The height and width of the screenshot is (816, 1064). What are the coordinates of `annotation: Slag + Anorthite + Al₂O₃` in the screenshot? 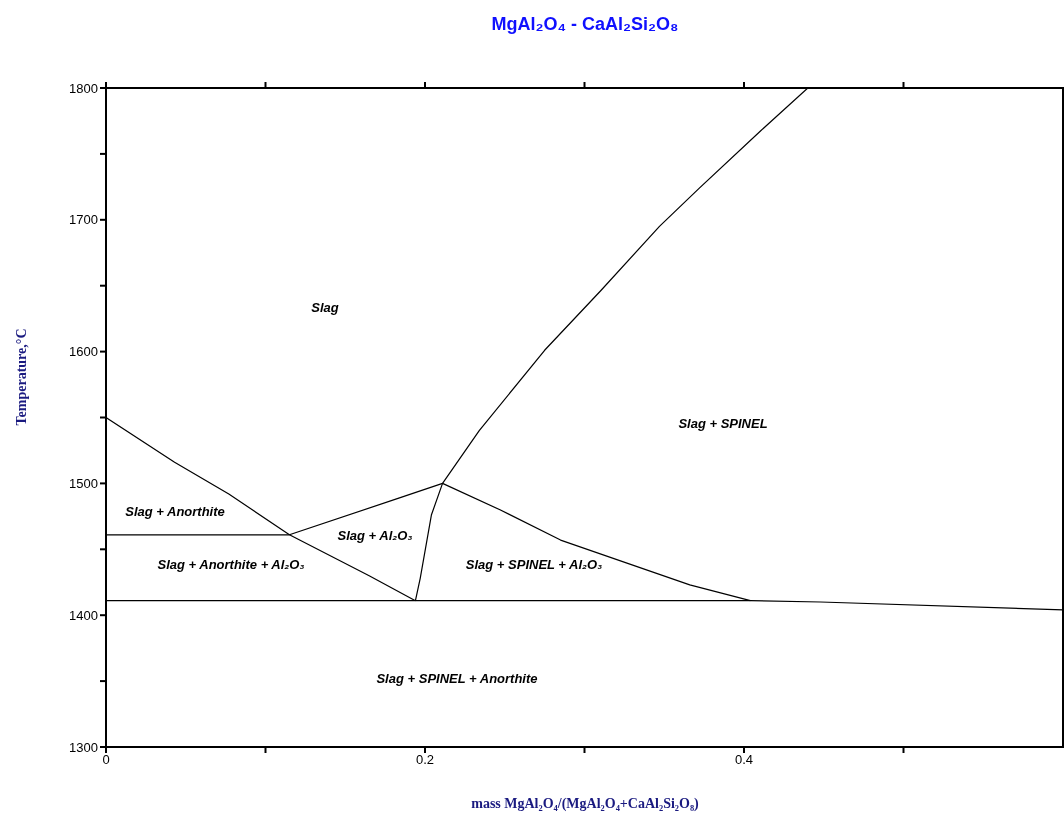 It's located at (231, 565).